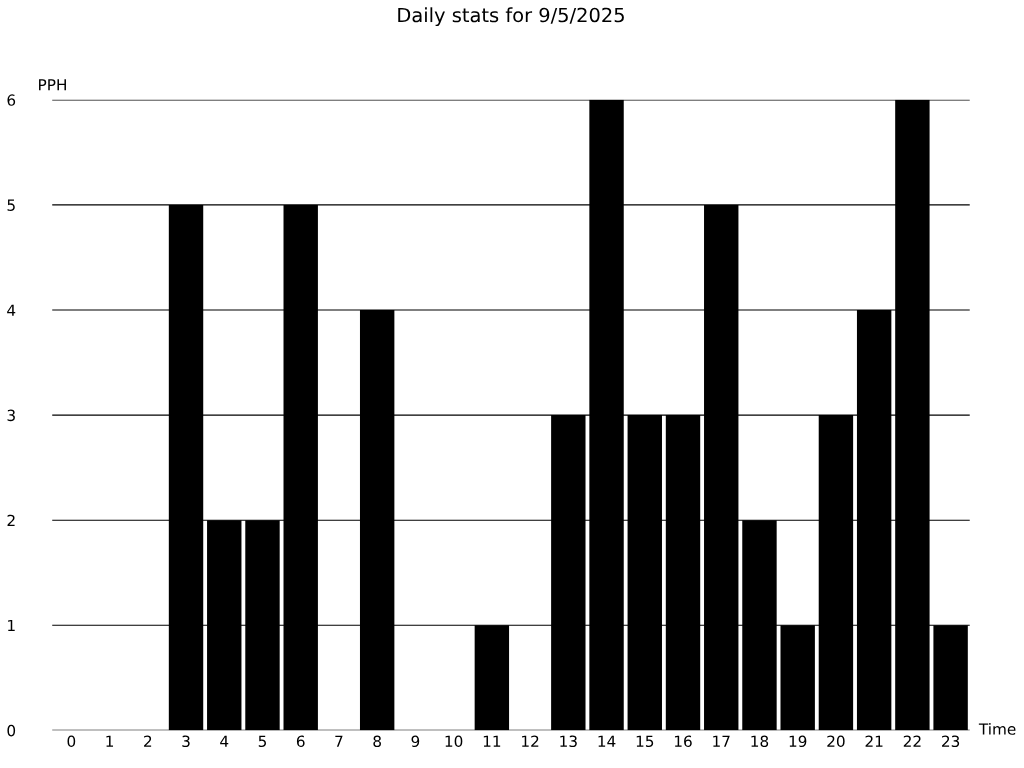 This screenshot has height=768, width=1024. I want to click on x-tick-label: 22, so click(912, 741).